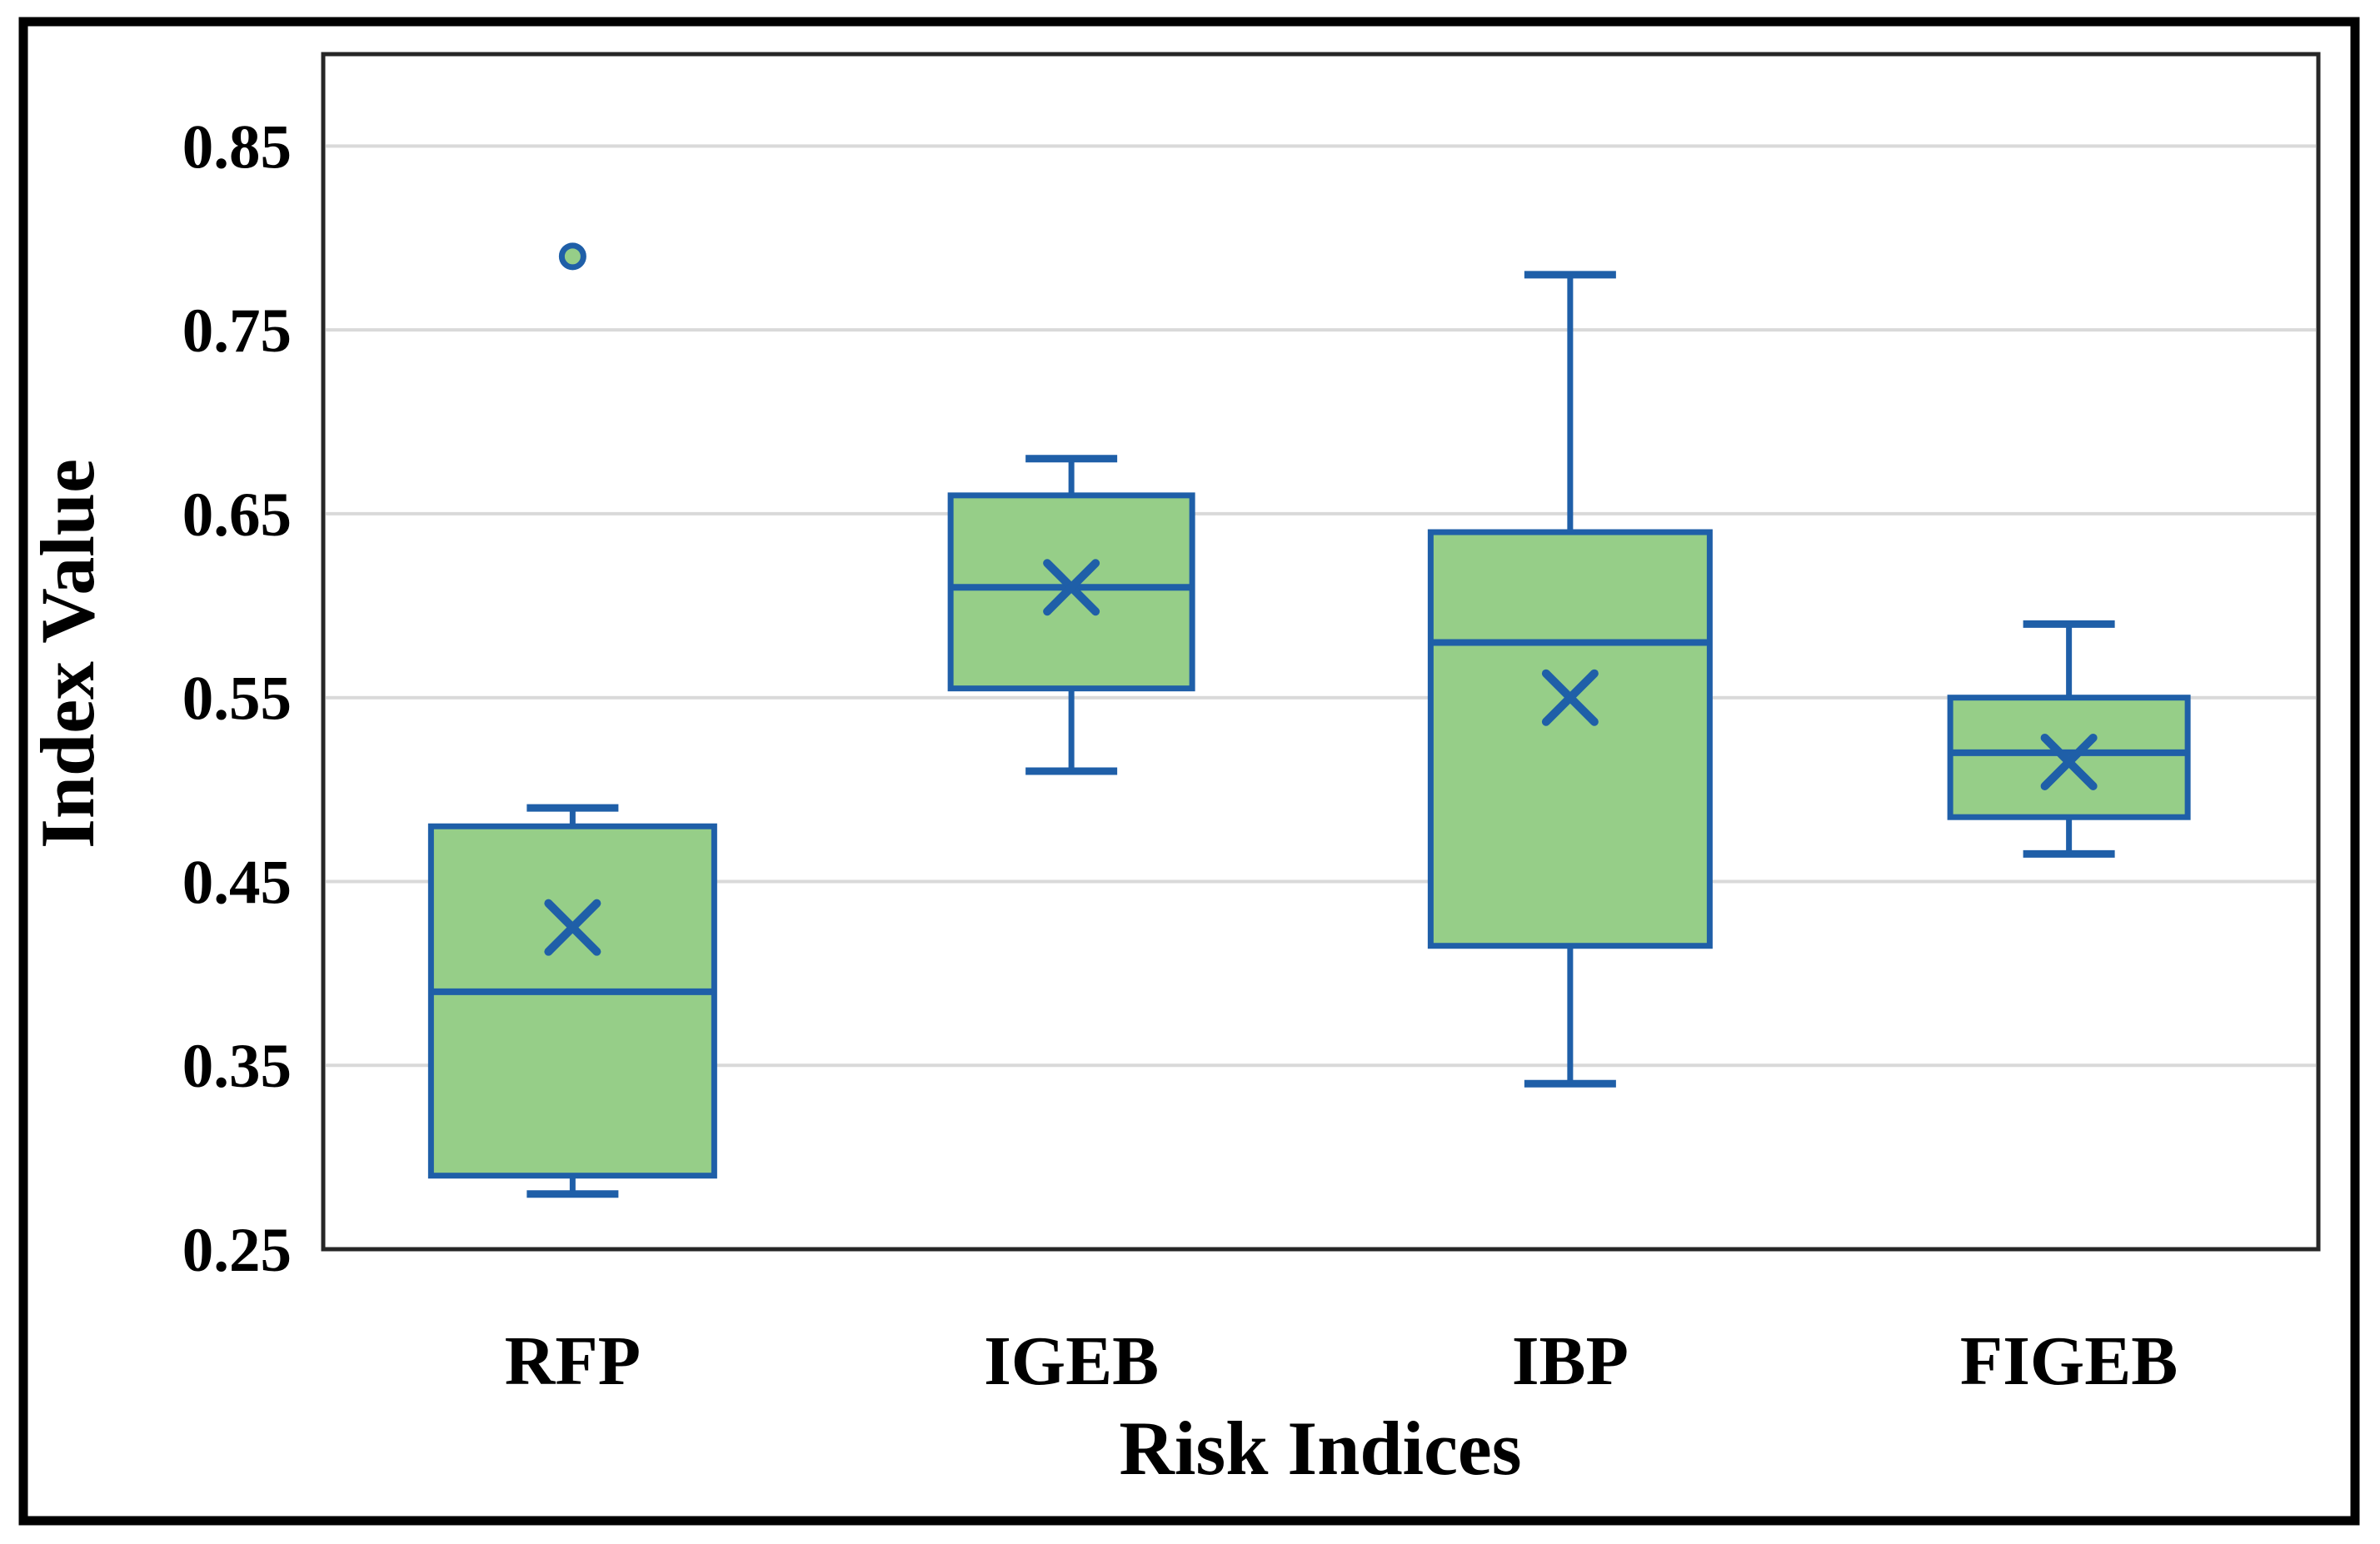  I want to click on box-group-ibp, so click(1570, 679).